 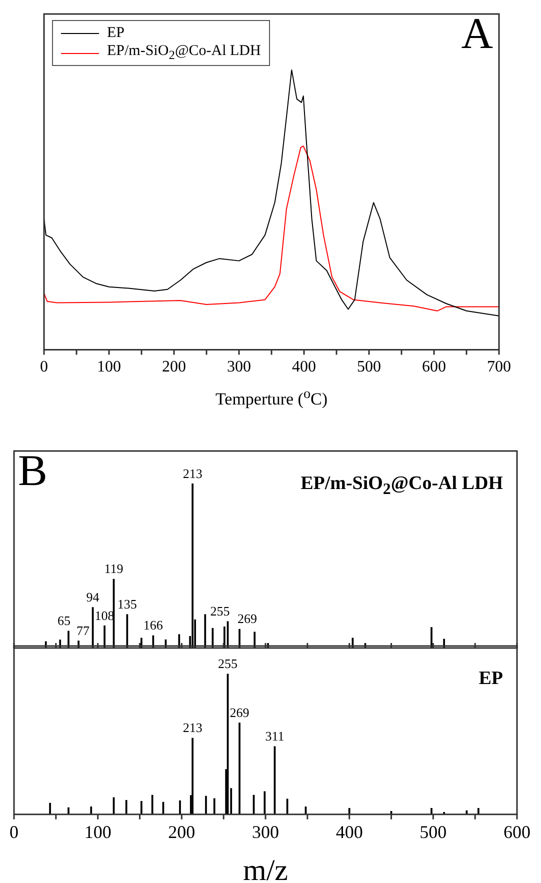 I want to click on x-axis-title: Temperture ($^{o}$C), so click(x=271, y=398).